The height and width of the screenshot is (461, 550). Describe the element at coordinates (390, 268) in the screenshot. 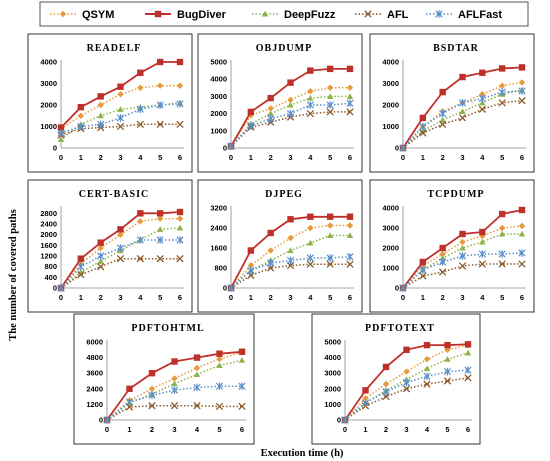

I see `y-tick-label: 1000` at that location.